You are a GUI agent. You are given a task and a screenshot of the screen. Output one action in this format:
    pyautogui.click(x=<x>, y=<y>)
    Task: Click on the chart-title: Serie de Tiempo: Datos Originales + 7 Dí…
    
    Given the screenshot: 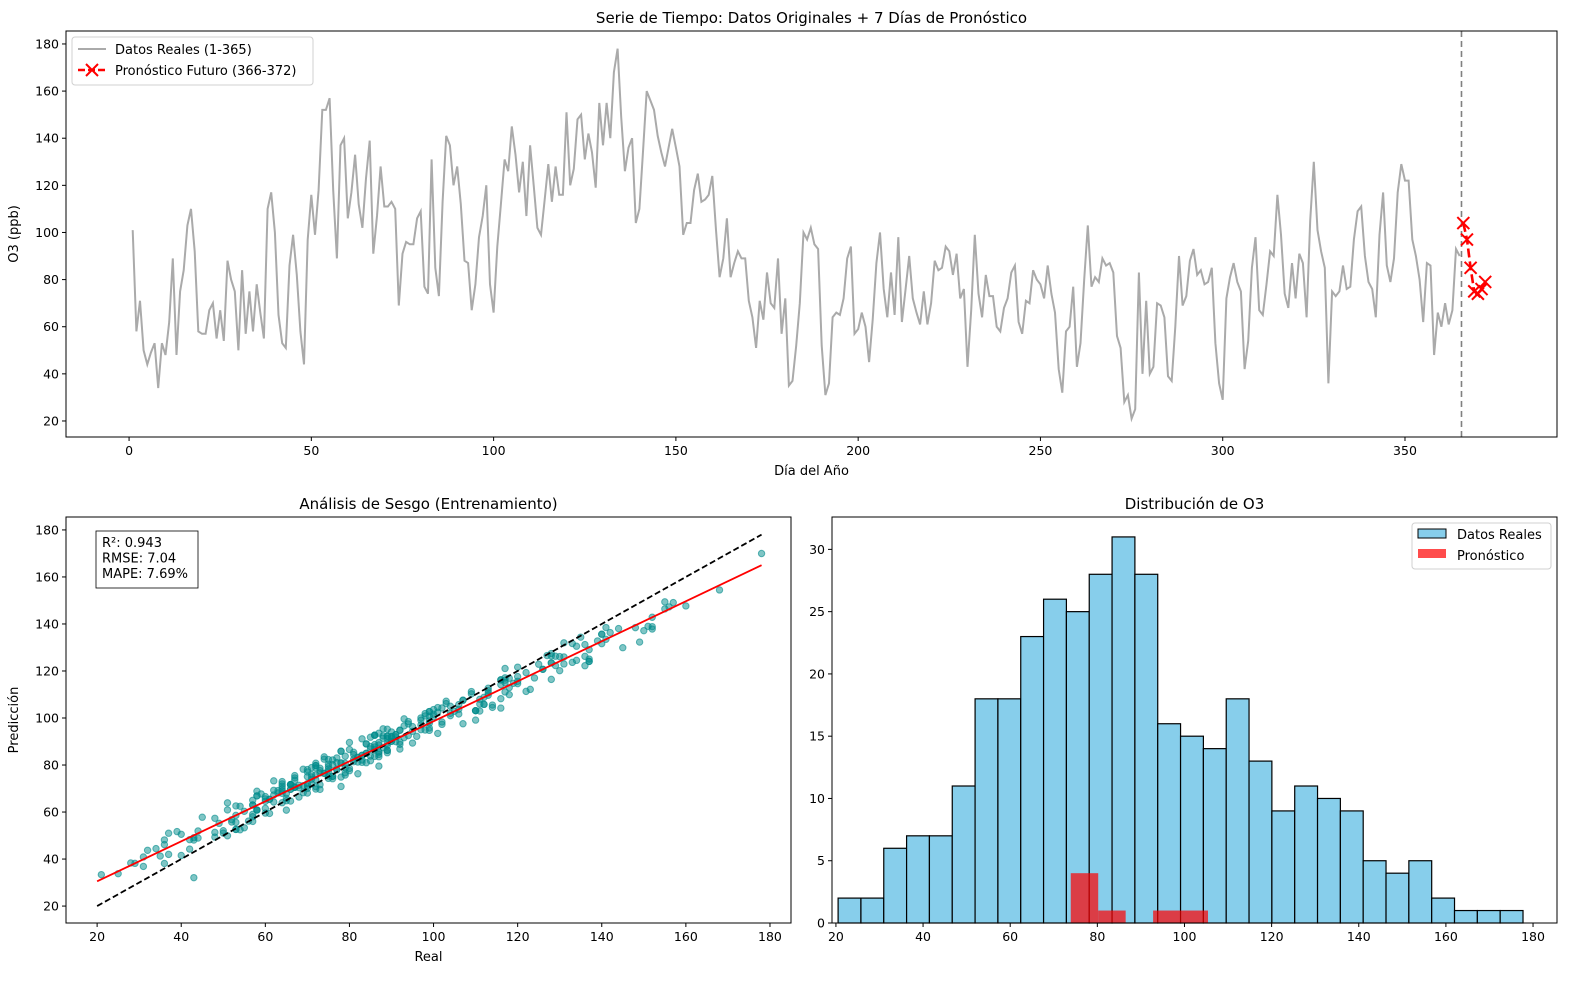 What is the action you would take?
    pyautogui.click(x=811, y=18)
    